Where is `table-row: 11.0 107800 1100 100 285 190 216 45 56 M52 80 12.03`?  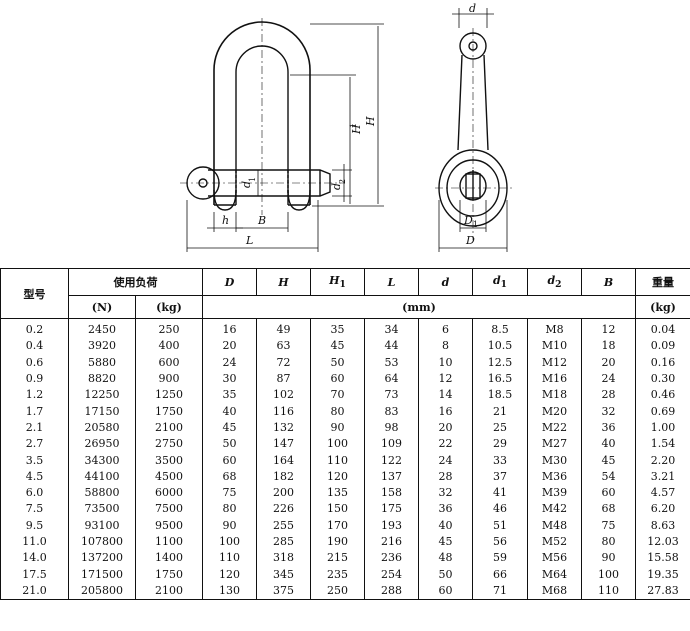
table-row: 11.0 107800 1100 100 285 190 216 45 56 M52 80 12.03 is located at coordinates (345, 542).